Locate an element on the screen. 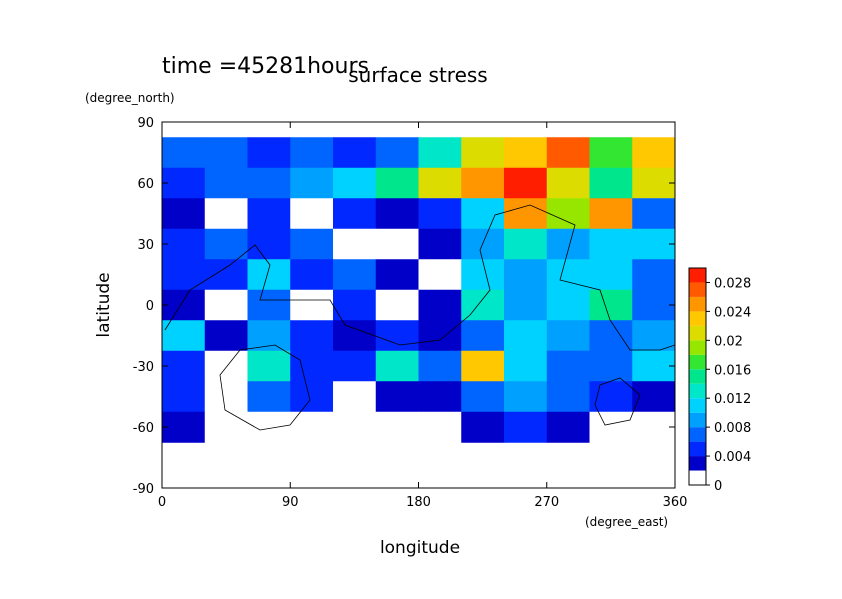  x-tick-label: 0 is located at coordinates (162, 502).